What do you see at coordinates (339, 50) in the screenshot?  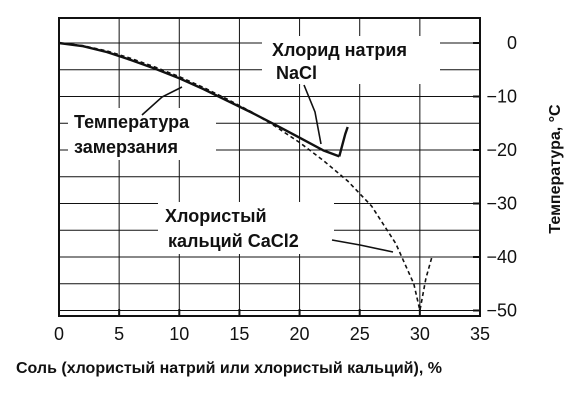 I see `annotation-nacl-line1: Хлорид натрия` at bounding box center [339, 50].